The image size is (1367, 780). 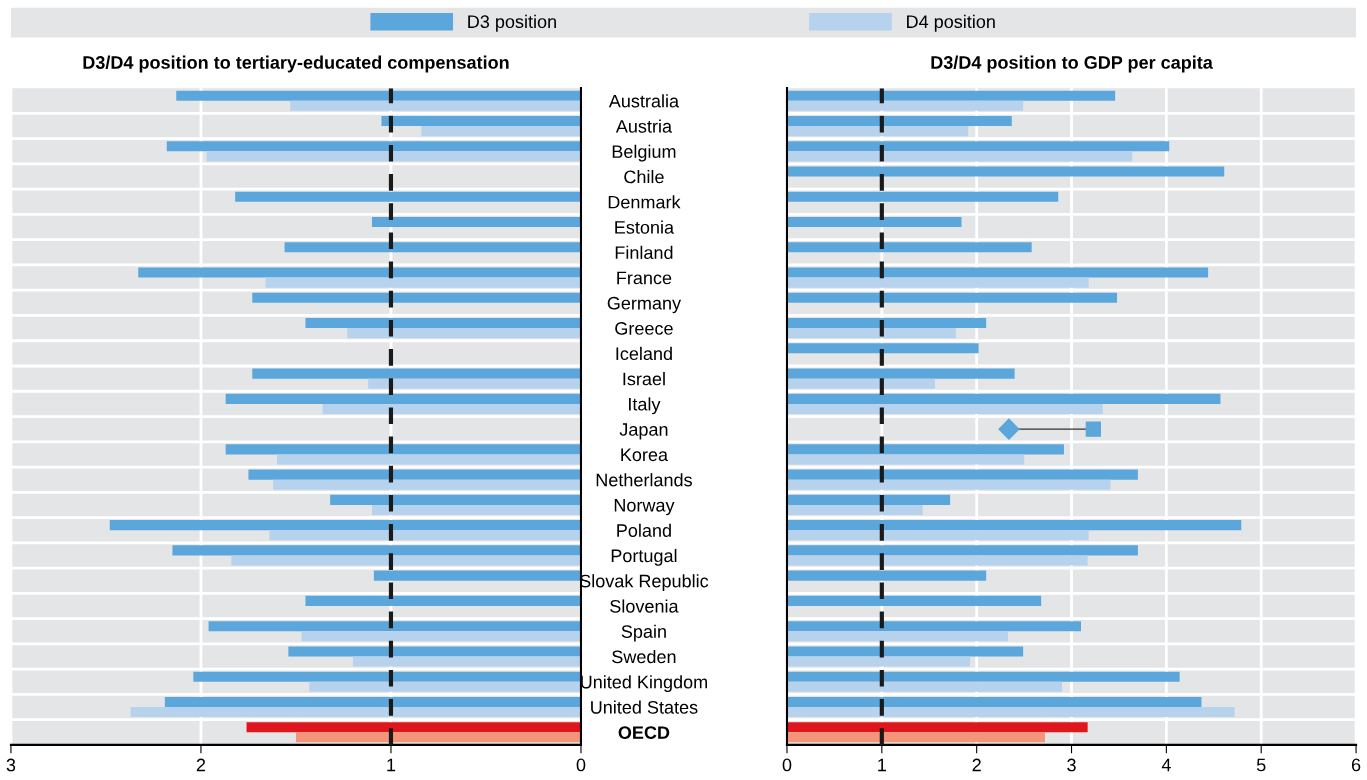 I want to click on y-tick-label: Chile, so click(x=644, y=177).